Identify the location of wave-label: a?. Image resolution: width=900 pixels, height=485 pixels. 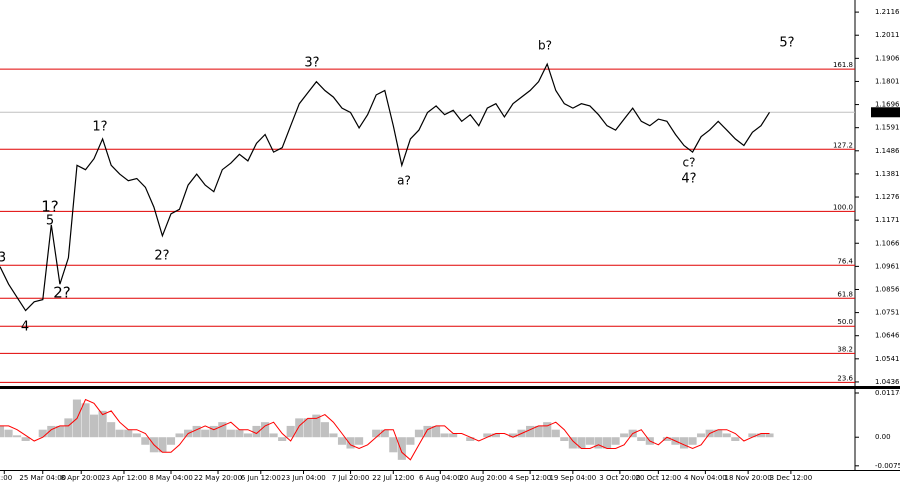
(404, 181).